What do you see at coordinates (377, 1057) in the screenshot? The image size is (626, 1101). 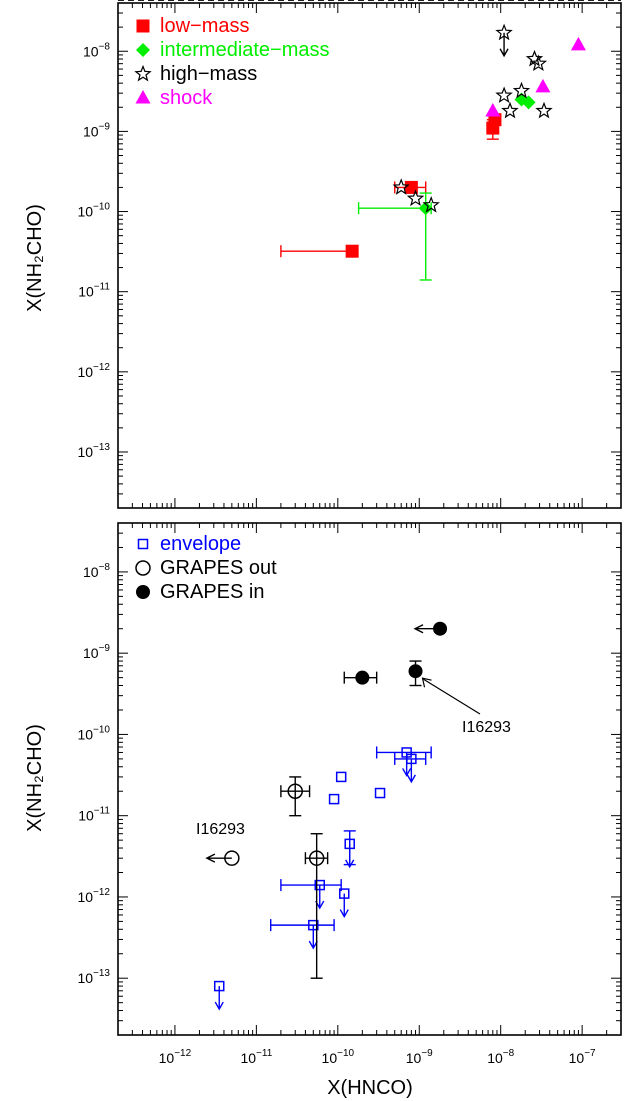 I see `bottom-x-tick-labels: 10⁻¹² 10⁻¹¹ 10⁻¹⁰ 10⁻⁹ 10⁻⁸ 10⁻⁷` at bounding box center [377, 1057].